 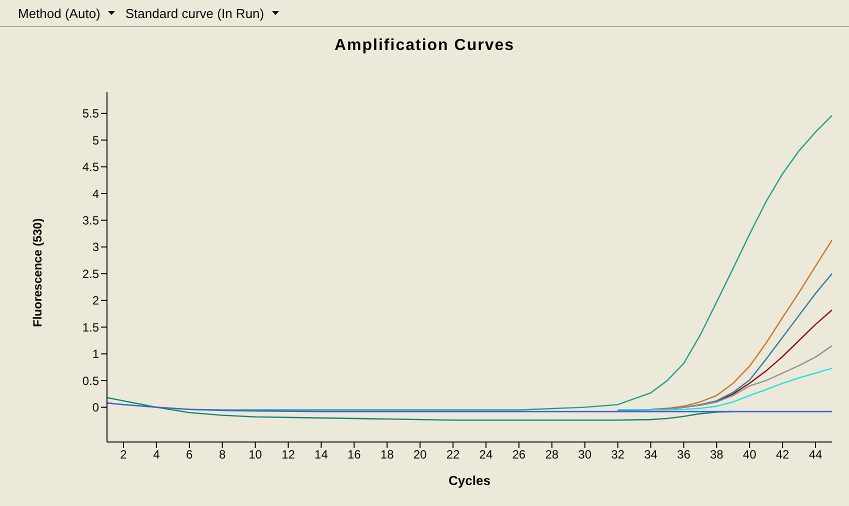 What do you see at coordinates (91, 273) in the screenshot?
I see `y-tick-label: 2.5` at bounding box center [91, 273].